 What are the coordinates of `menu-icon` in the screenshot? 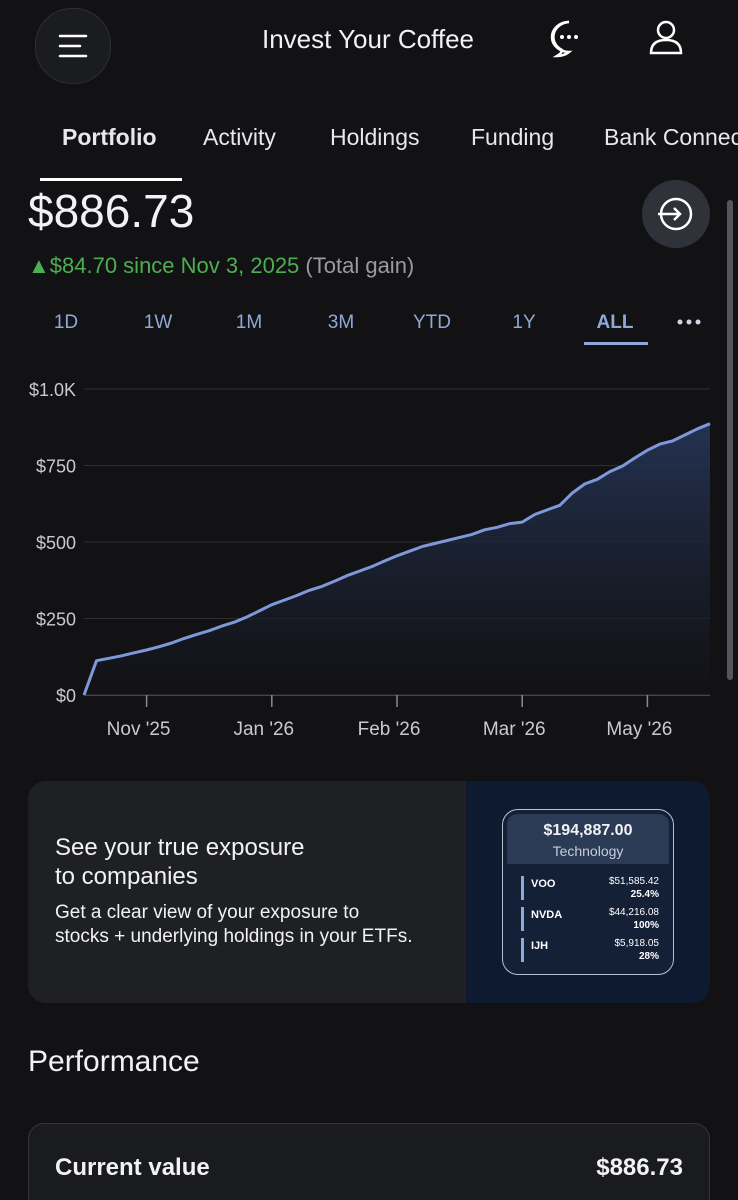 It's located at (73, 46).